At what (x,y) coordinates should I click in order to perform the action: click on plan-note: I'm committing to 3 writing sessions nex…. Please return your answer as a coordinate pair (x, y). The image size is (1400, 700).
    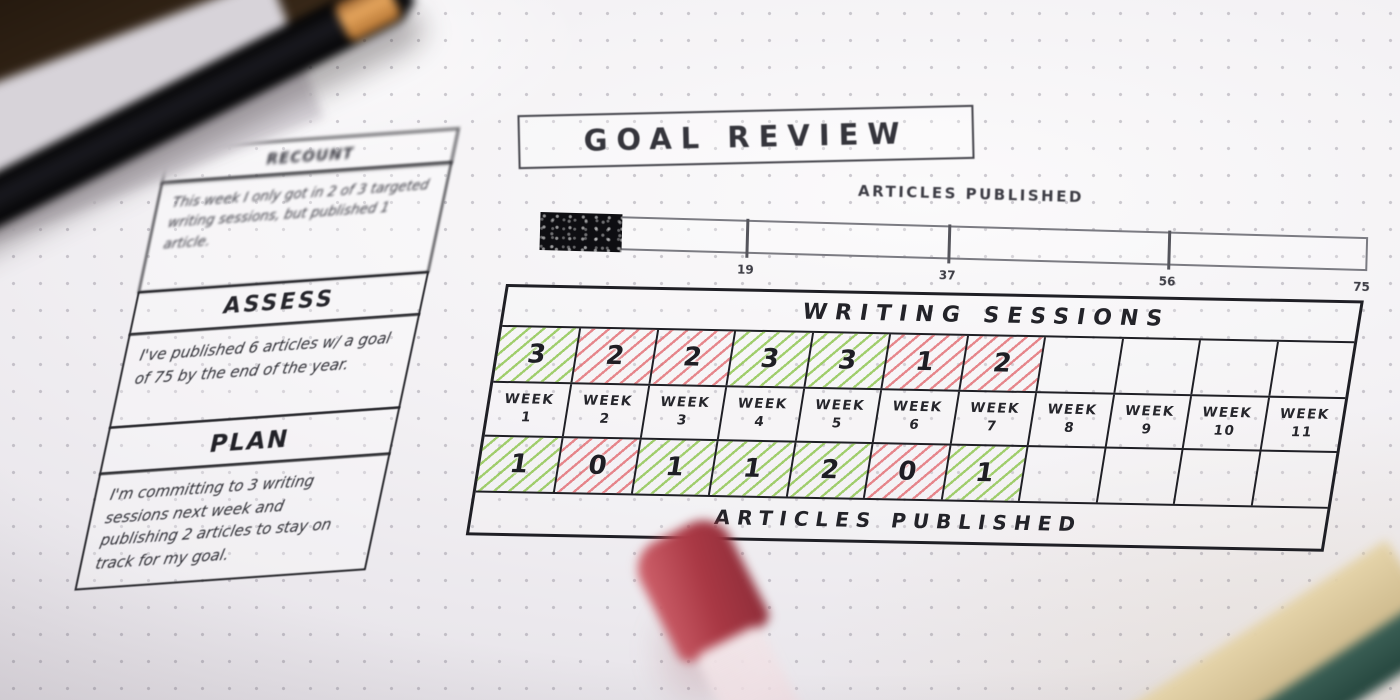
    Looking at the image, I should click on (232, 521).